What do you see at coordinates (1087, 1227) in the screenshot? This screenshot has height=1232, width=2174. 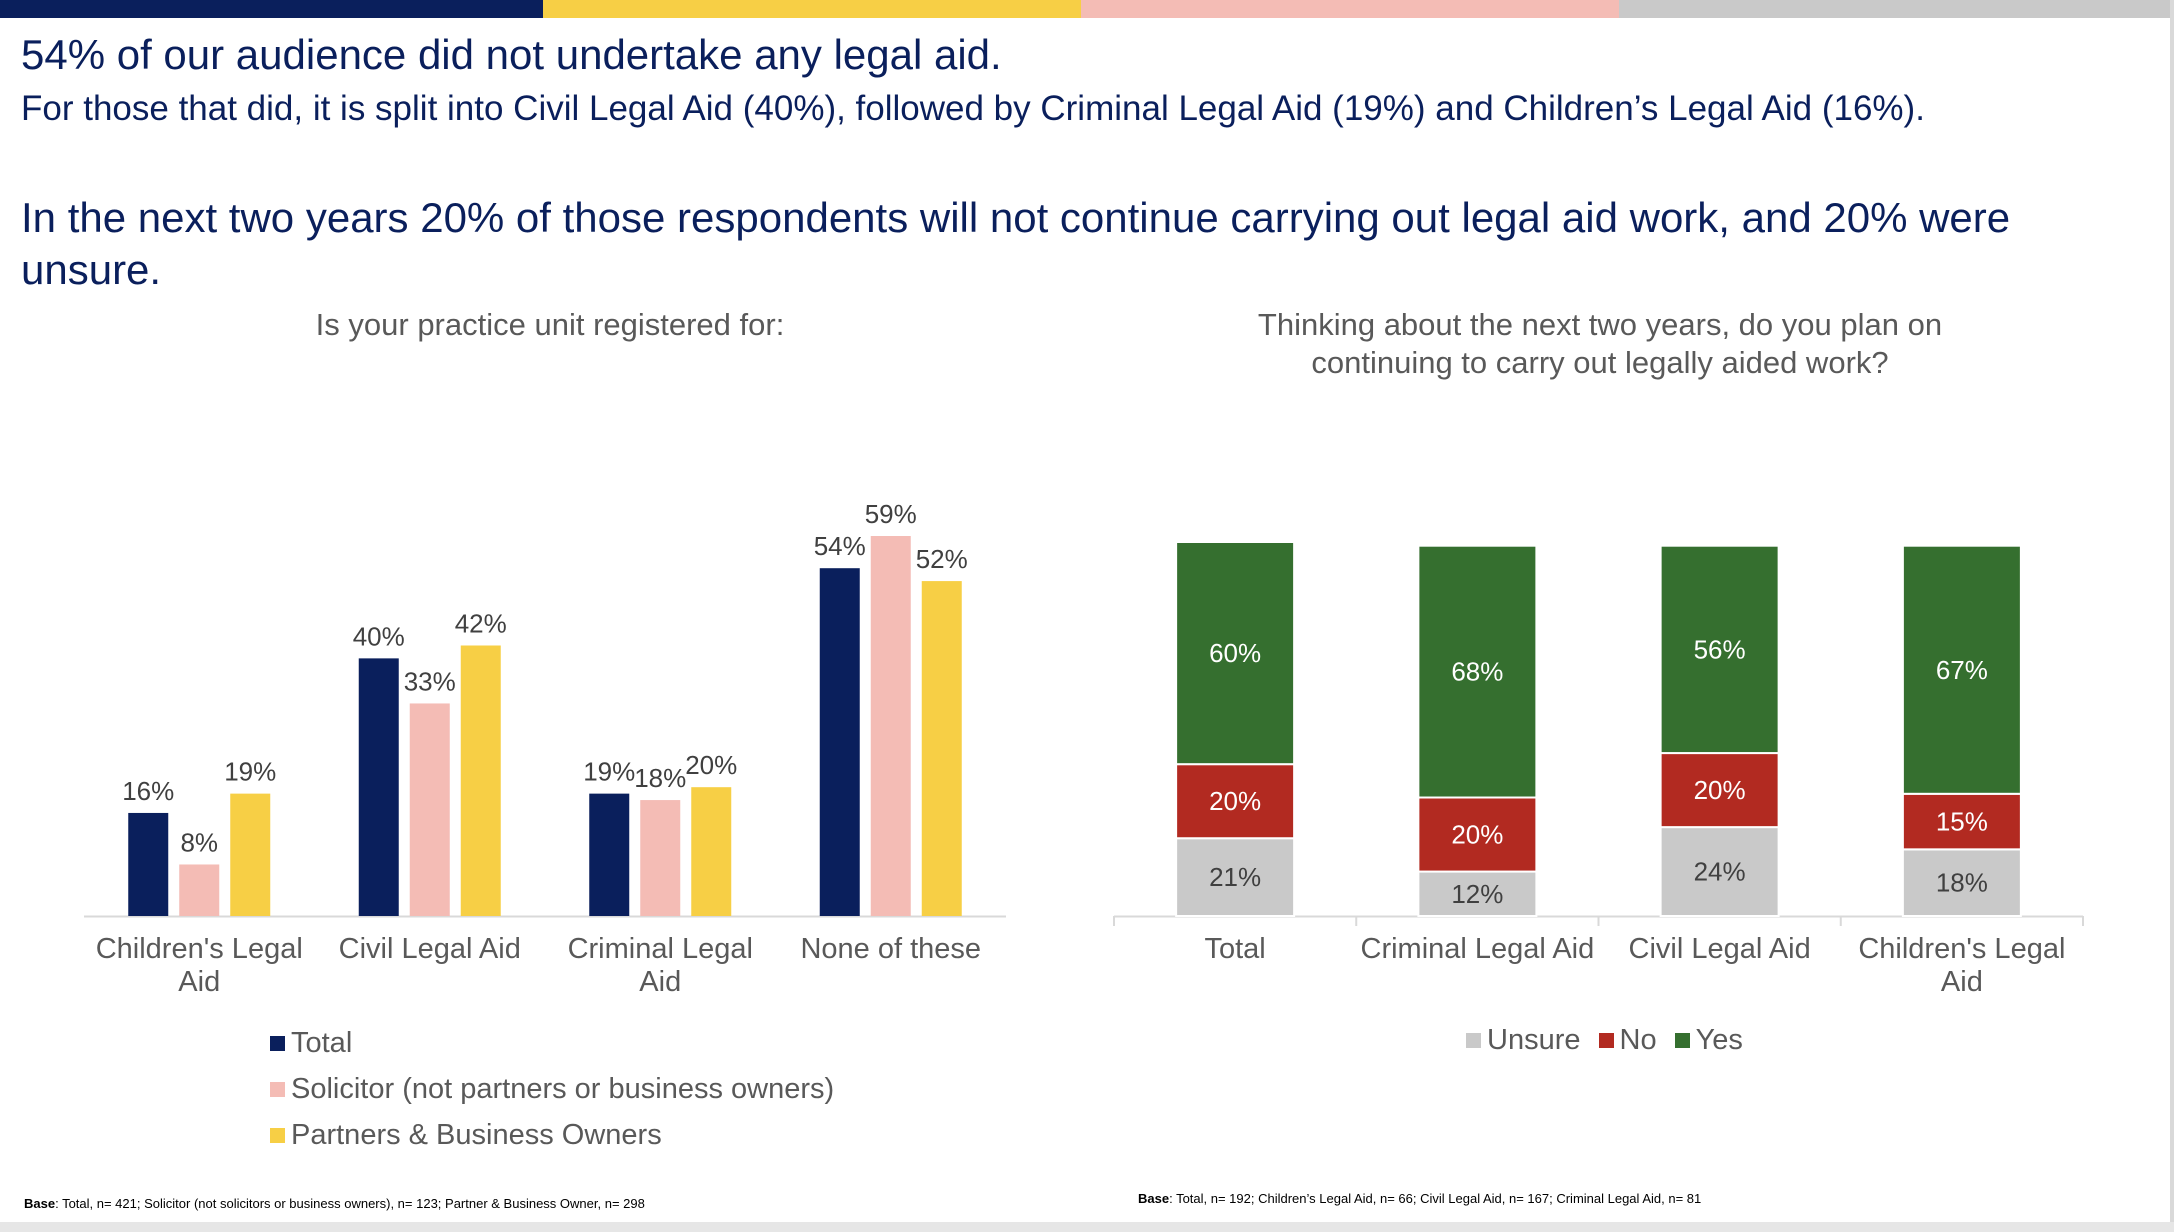 I see `frame-bottom-edge` at bounding box center [1087, 1227].